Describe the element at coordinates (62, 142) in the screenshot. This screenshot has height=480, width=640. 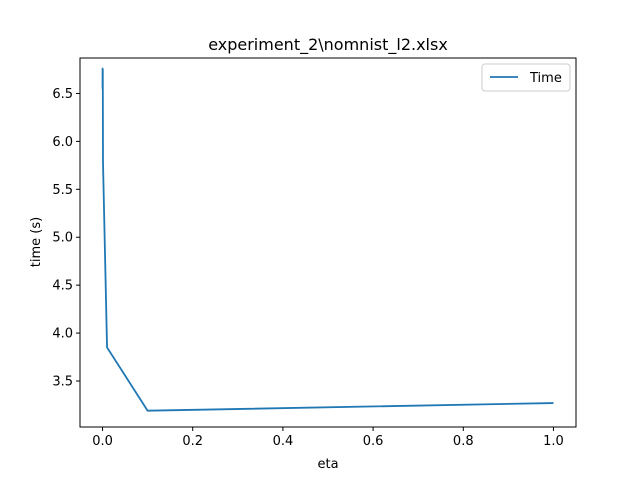
I see `y-tick-label: 6.0` at that location.